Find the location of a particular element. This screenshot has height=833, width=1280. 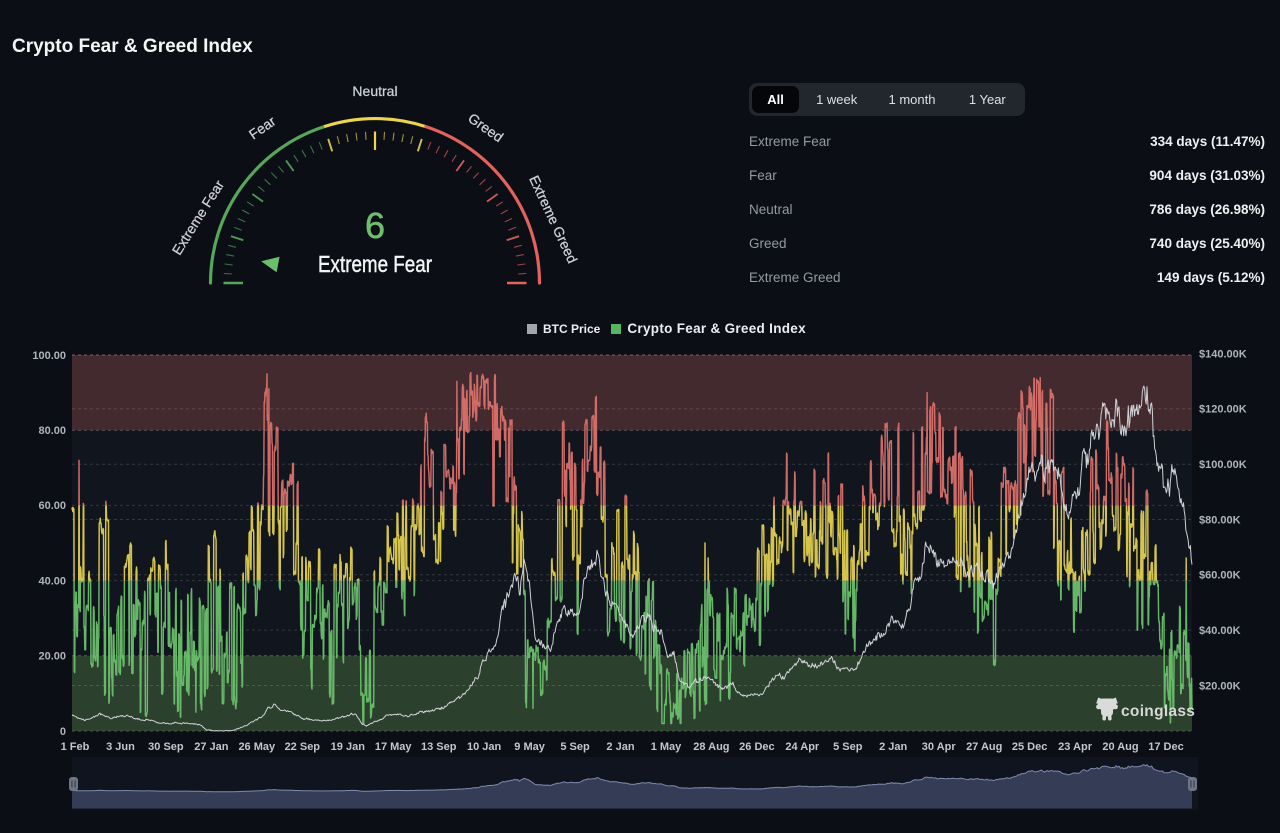

svg-text: 22 Sep is located at coordinates (303, 747).